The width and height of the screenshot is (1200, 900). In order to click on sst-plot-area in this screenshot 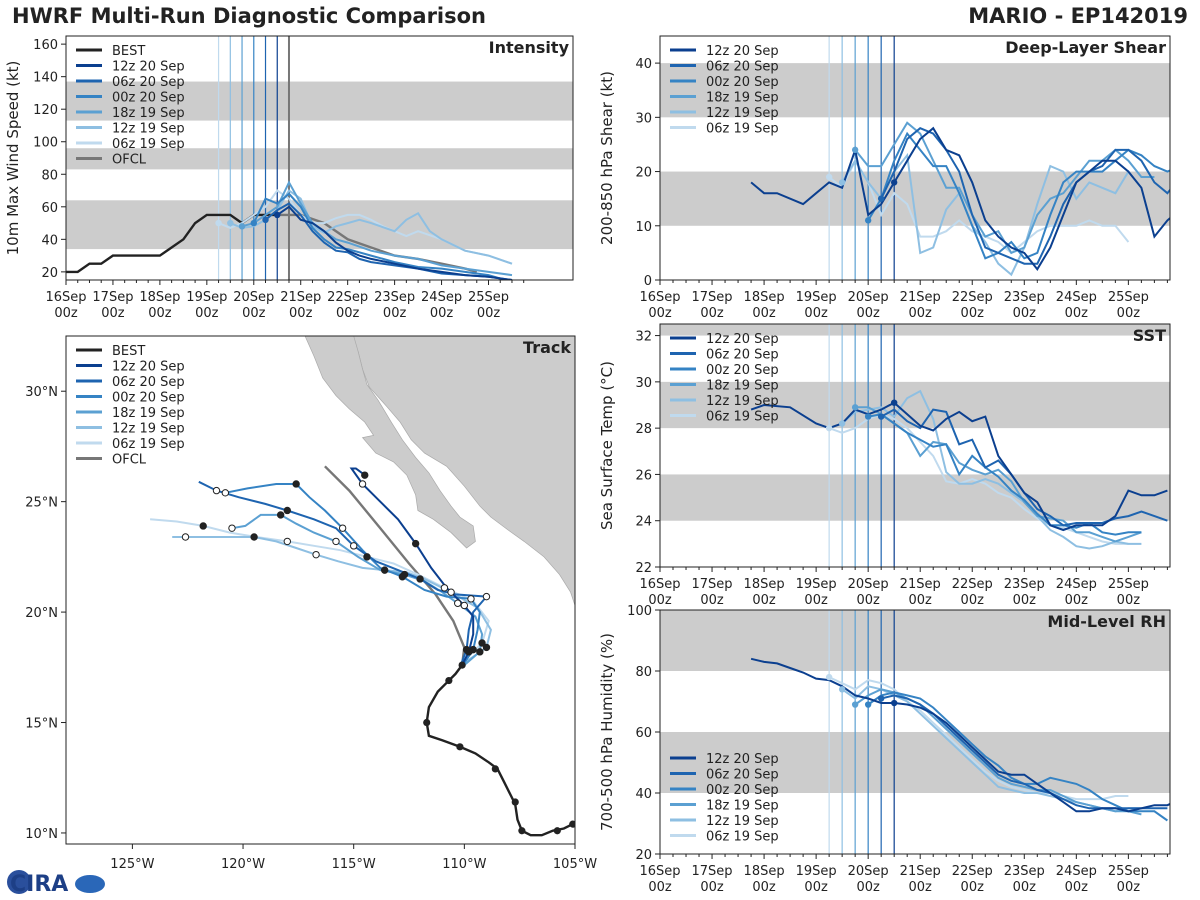, I will do `click(915, 445)`.